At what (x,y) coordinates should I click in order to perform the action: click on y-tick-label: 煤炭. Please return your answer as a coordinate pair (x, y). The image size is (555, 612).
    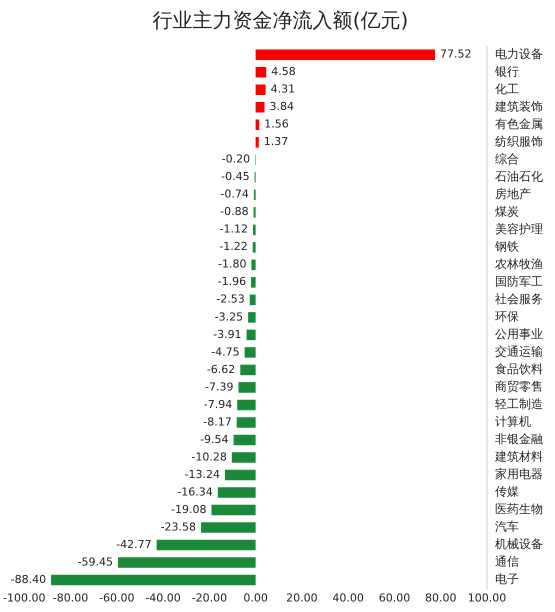
    Looking at the image, I should click on (507, 211).